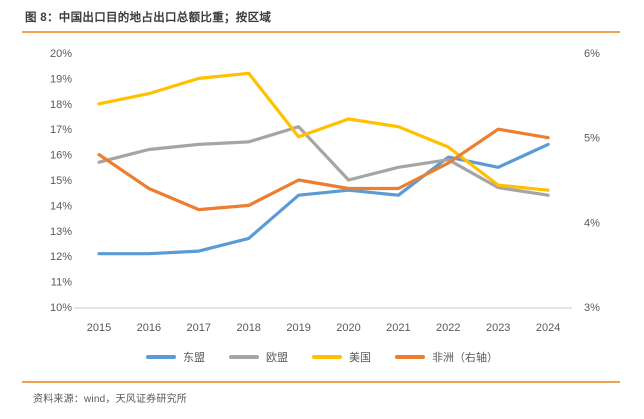 Image resolution: width=644 pixels, height=419 pixels. What do you see at coordinates (194, 358) in the screenshot?
I see `legend-label: 东盟` at bounding box center [194, 358].